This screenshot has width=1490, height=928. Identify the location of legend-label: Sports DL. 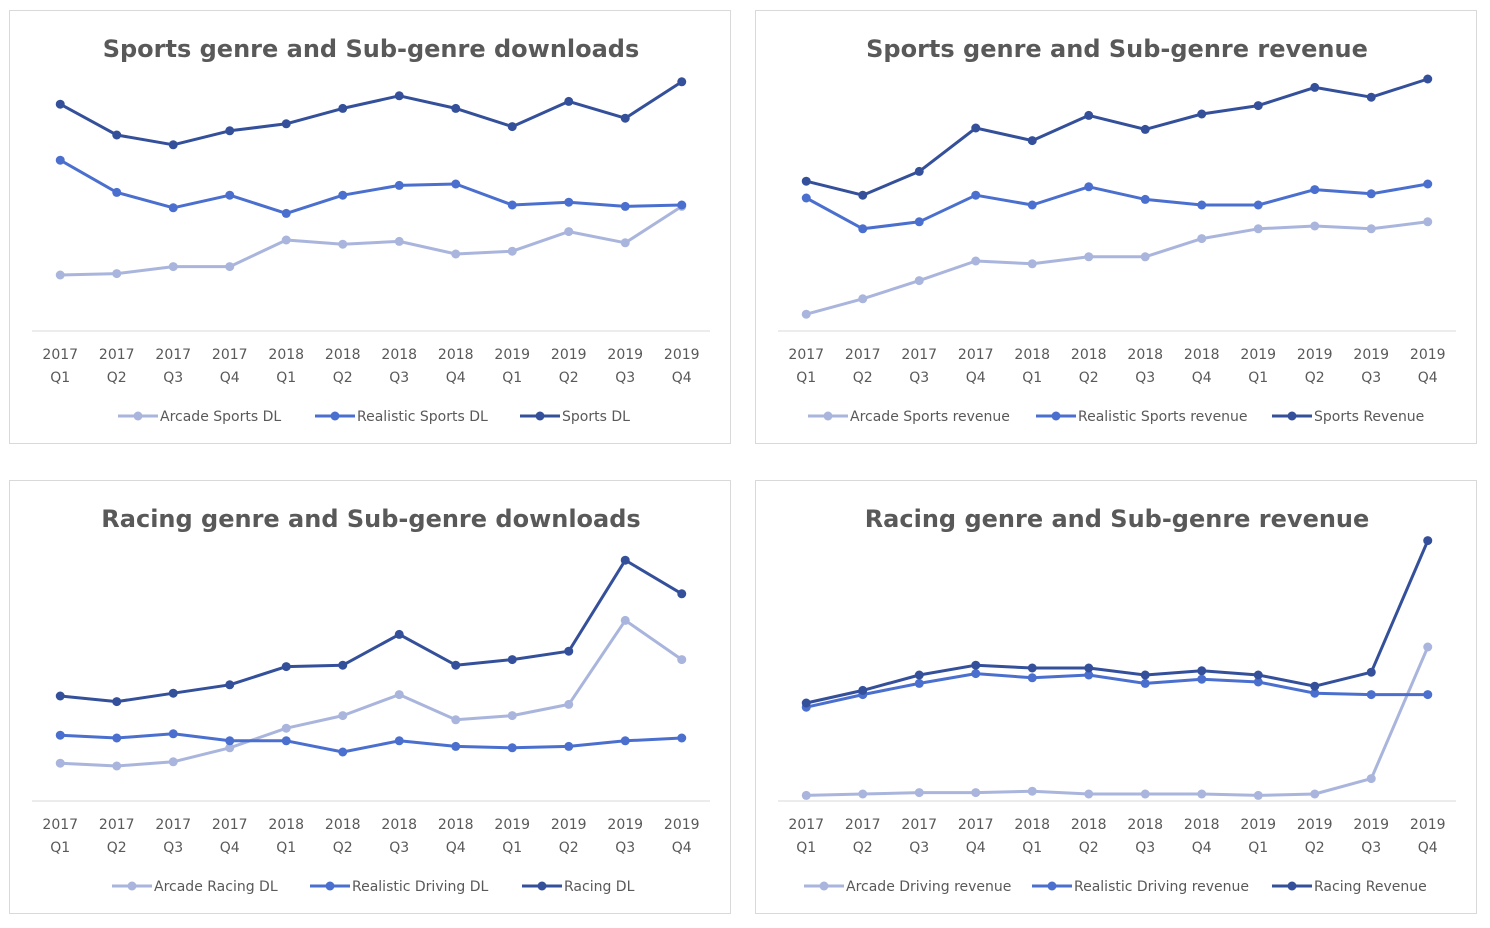
(596, 417).